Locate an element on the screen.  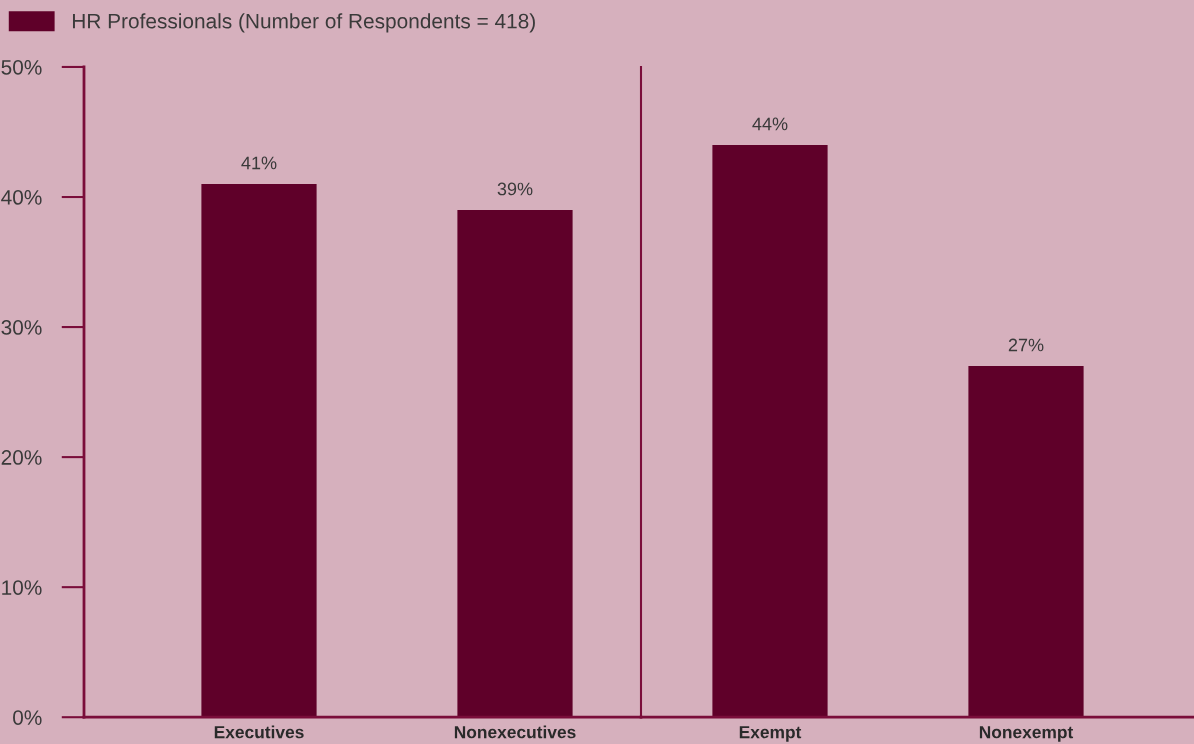
y-tick-label: 40% is located at coordinates (21, 197).